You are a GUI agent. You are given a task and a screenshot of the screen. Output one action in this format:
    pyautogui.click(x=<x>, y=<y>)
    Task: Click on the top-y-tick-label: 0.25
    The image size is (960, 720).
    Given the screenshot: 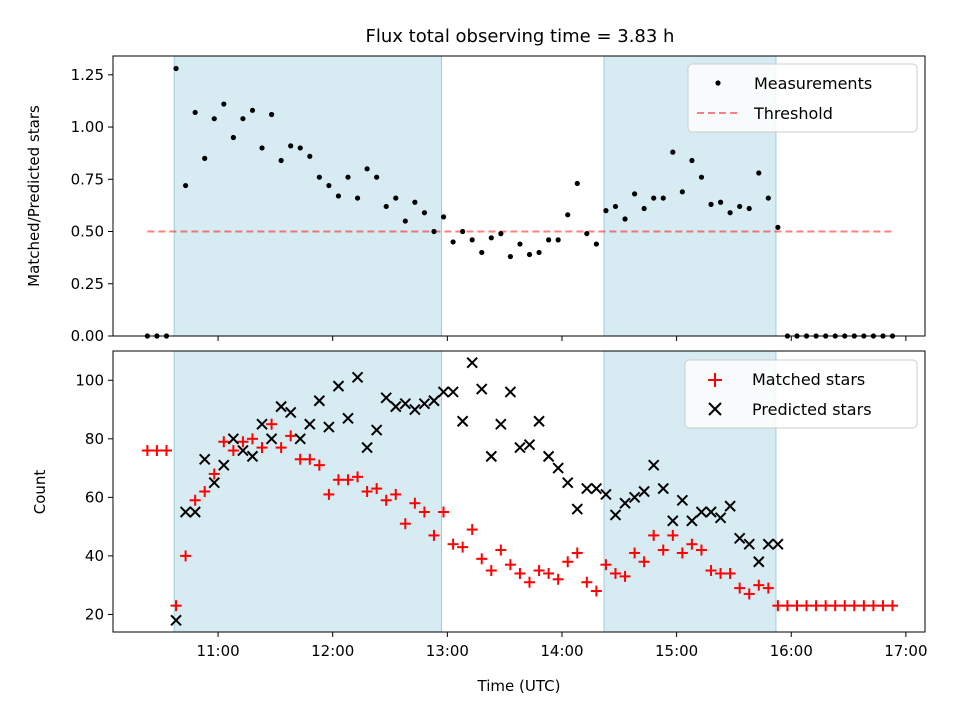 What is the action you would take?
    pyautogui.click(x=87, y=284)
    